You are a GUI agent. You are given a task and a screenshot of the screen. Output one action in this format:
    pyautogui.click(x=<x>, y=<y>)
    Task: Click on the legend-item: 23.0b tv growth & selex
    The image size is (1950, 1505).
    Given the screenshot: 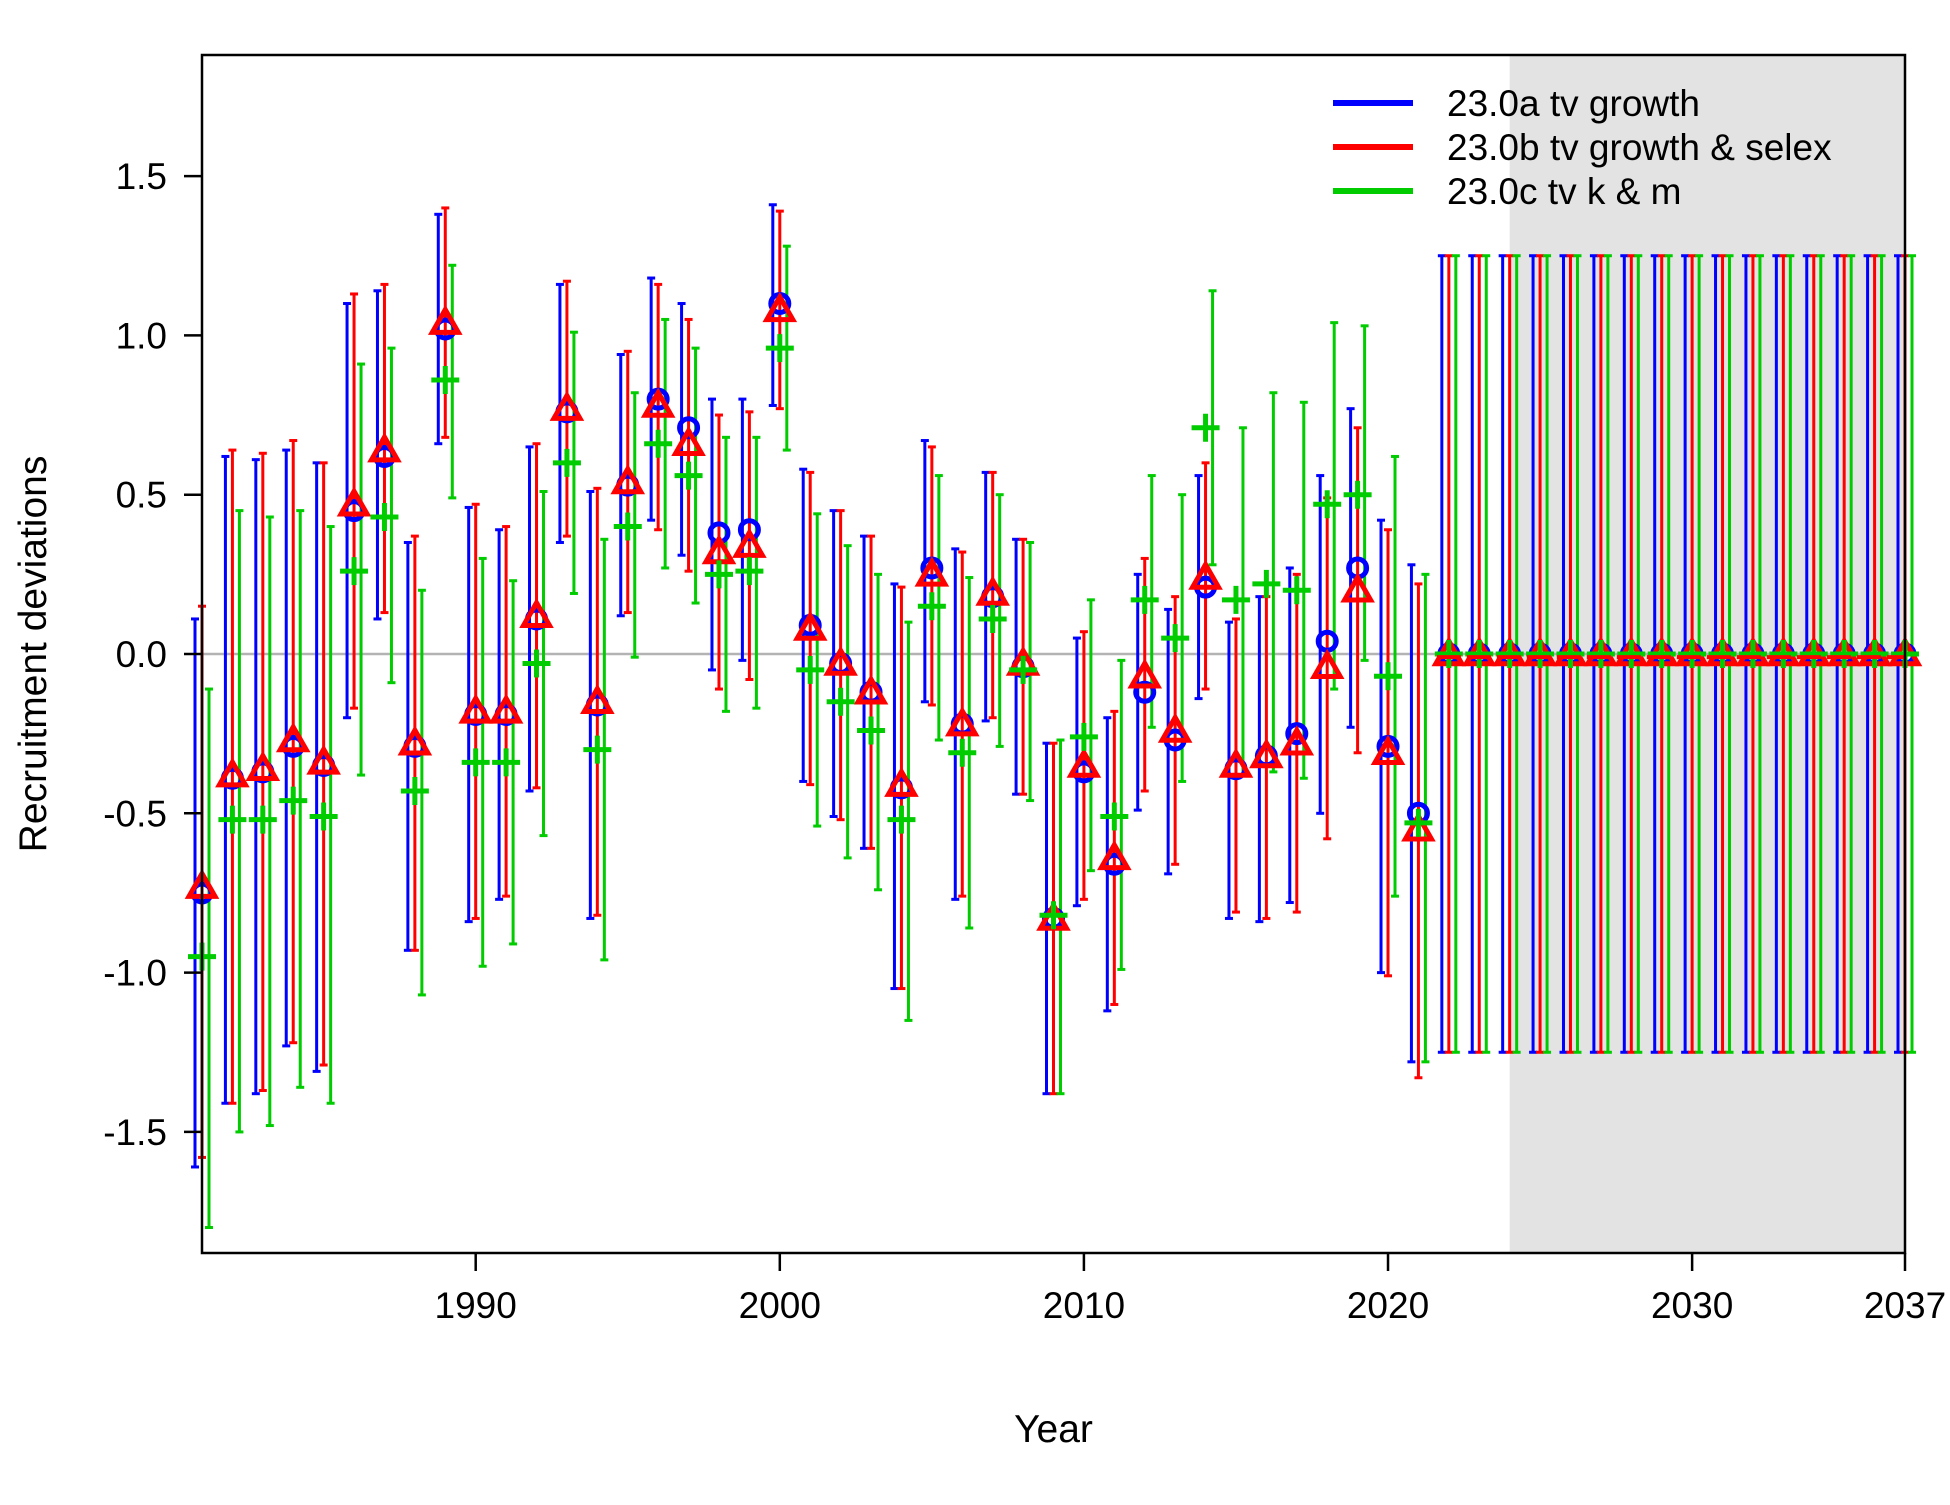 What is the action you would take?
    pyautogui.click(x=1582, y=147)
    